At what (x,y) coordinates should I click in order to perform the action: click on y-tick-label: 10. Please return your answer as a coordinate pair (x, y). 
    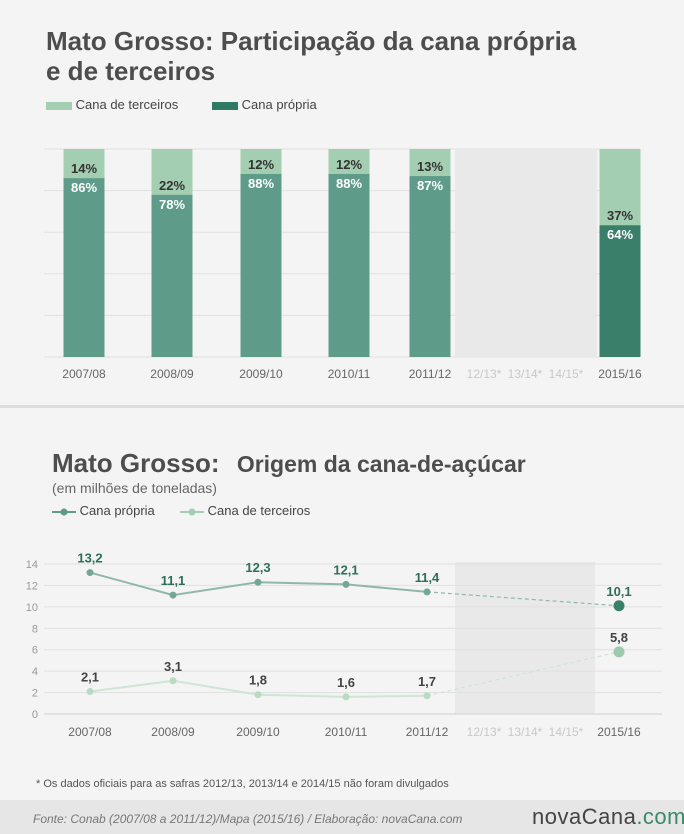
    Looking at the image, I should click on (32, 608).